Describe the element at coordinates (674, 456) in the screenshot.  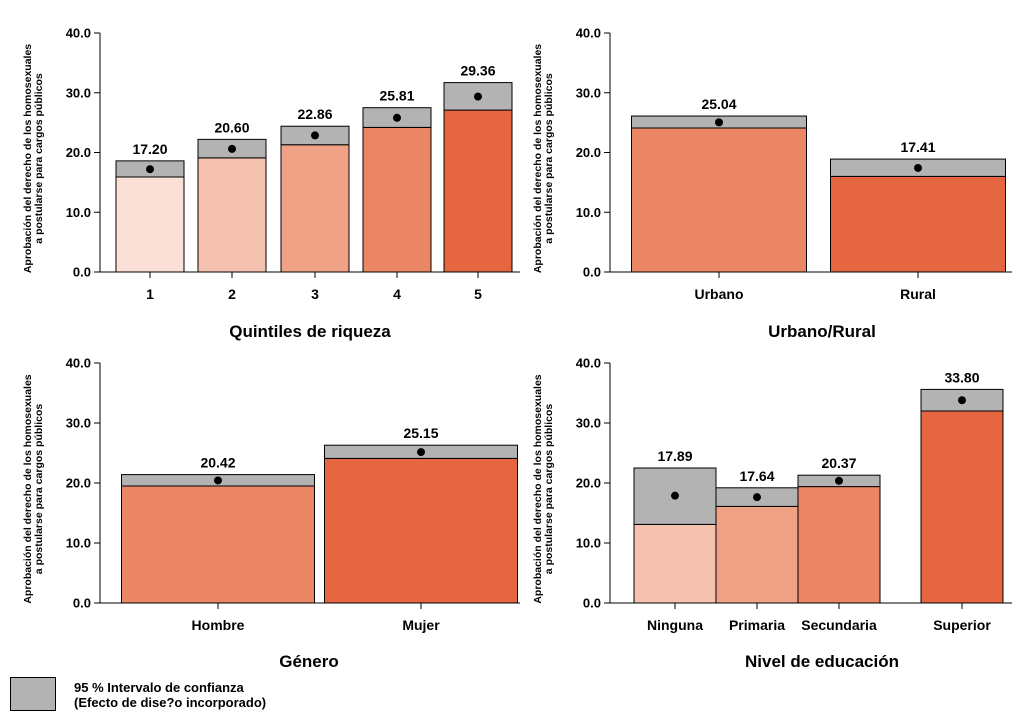
I see `data-label: 17.89` at that location.